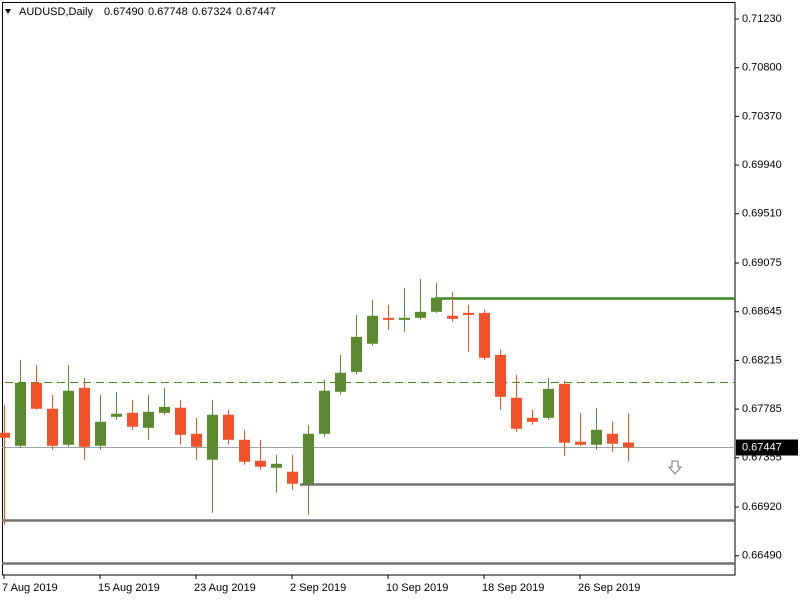  Describe the element at coordinates (762, 312) in the screenshot. I see `y-tick-label: 0.68645` at that location.